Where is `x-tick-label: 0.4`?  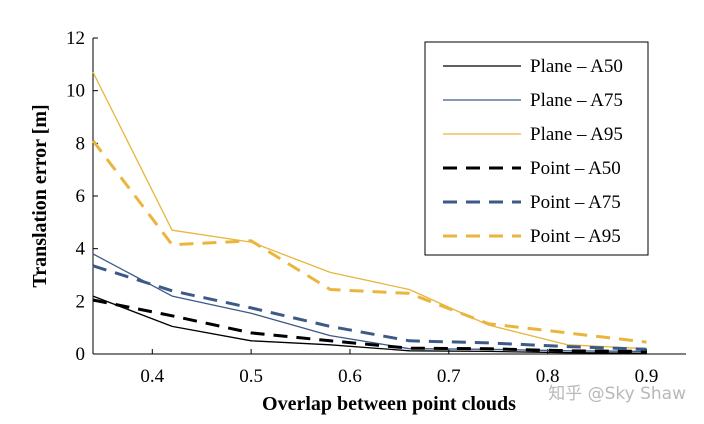 x-tick-label: 0.4 is located at coordinates (152, 376).